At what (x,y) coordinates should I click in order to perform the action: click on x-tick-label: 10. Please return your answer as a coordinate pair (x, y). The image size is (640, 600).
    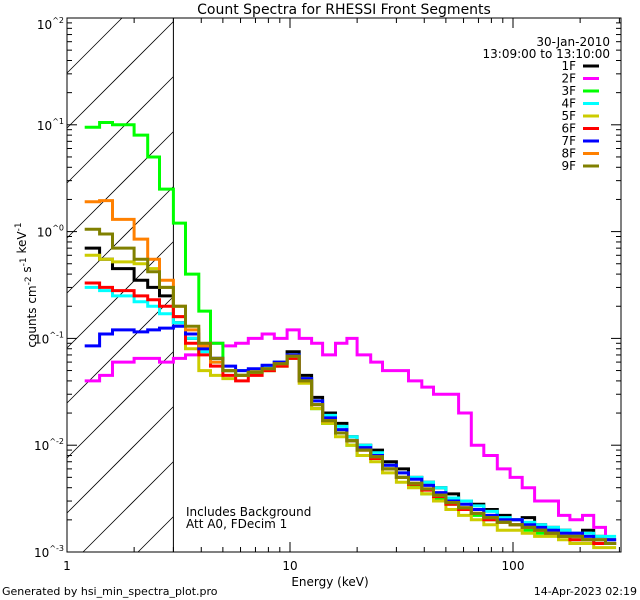
    Looking at the image, I should click on (289, 566).